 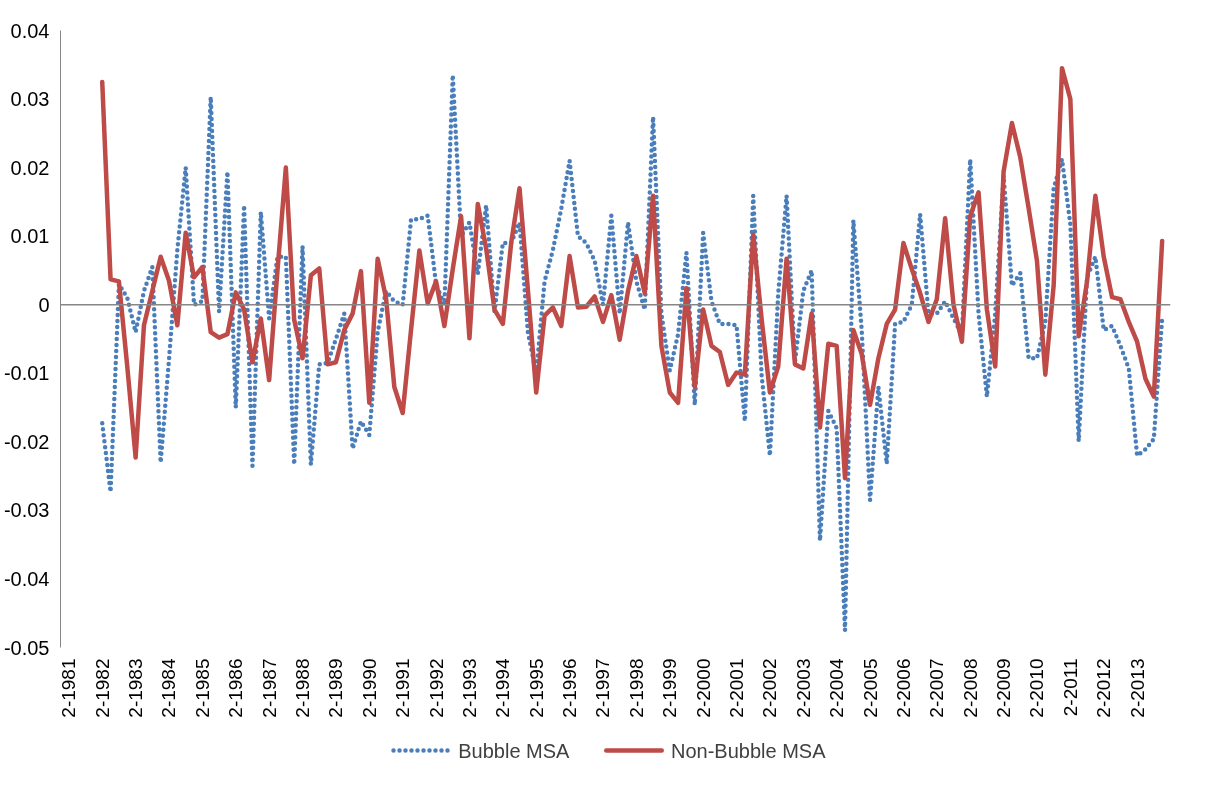 I want to click on x-tick-label: 2-1988, so click(x=303, y=688).